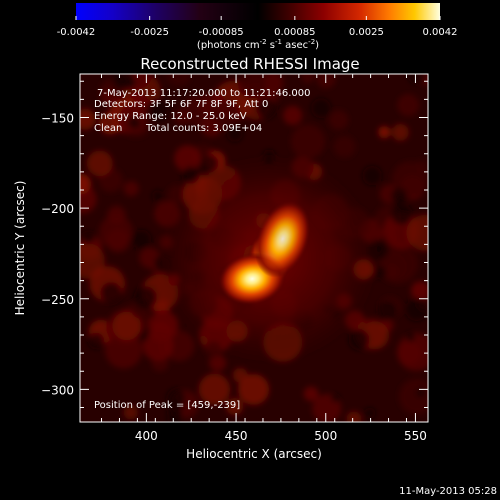  What do you see at coordinates (57, 209) in the screenshot?
I see `y-tick-label: −200` at bounding box center [57, 209].